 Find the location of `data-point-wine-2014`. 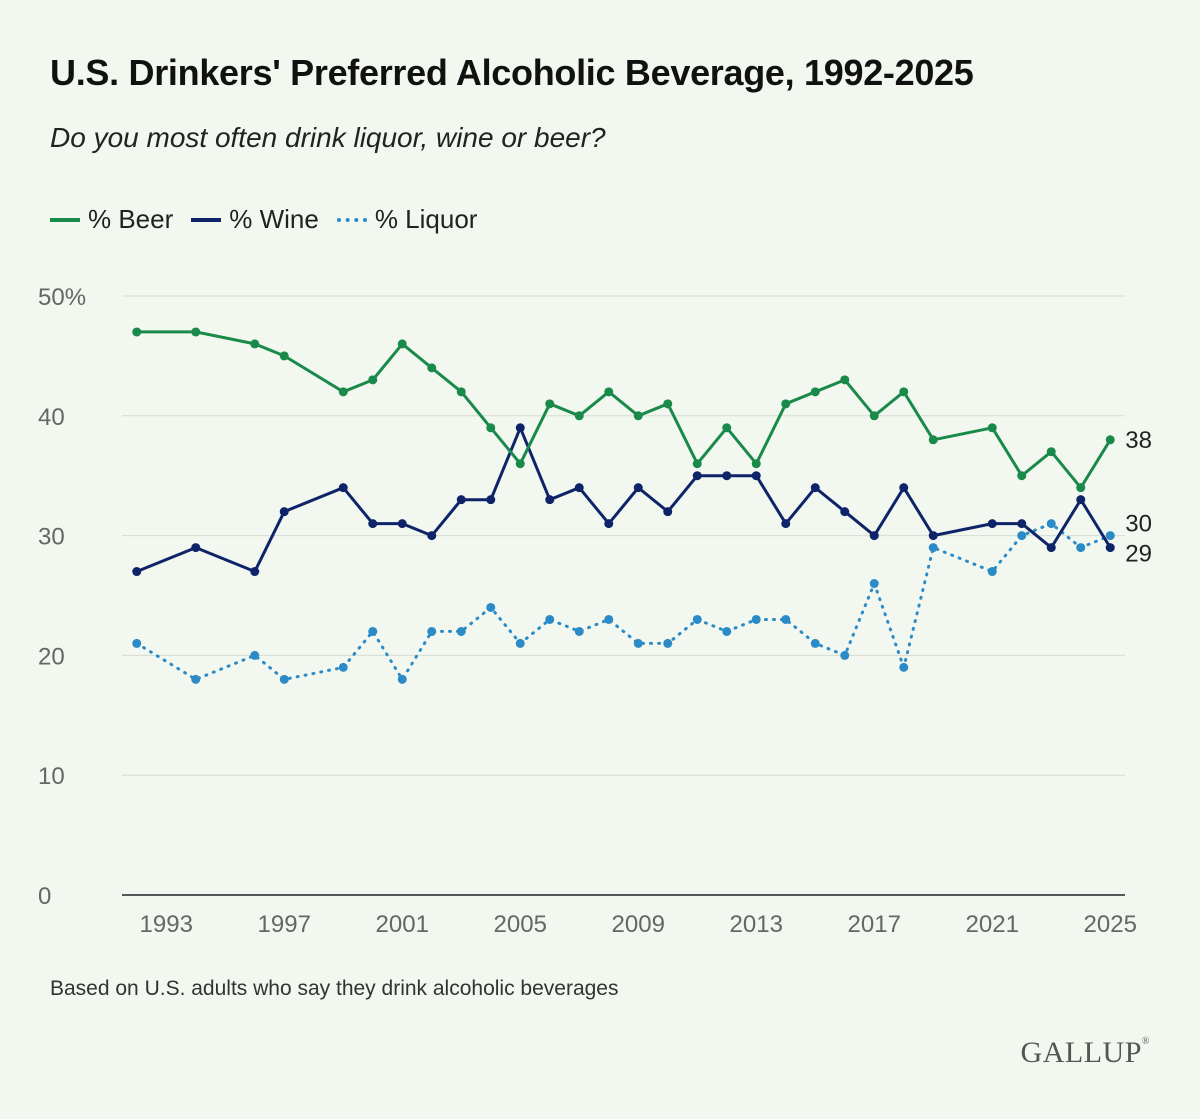

data-point-wine-2014 is located at coordinates (786, 524).